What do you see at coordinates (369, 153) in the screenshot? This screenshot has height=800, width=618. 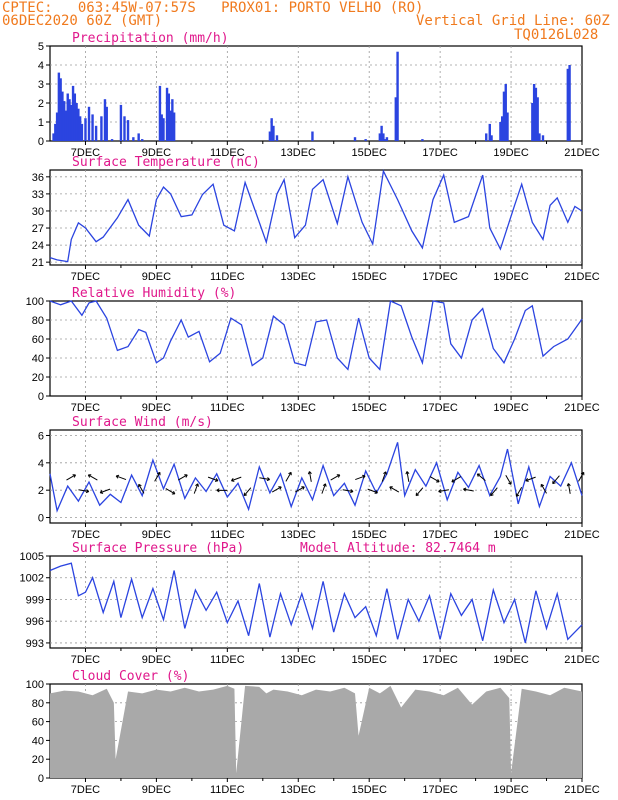 I see `panel-1-xtick-label: 15DEC` at bounding box center [369, 153].